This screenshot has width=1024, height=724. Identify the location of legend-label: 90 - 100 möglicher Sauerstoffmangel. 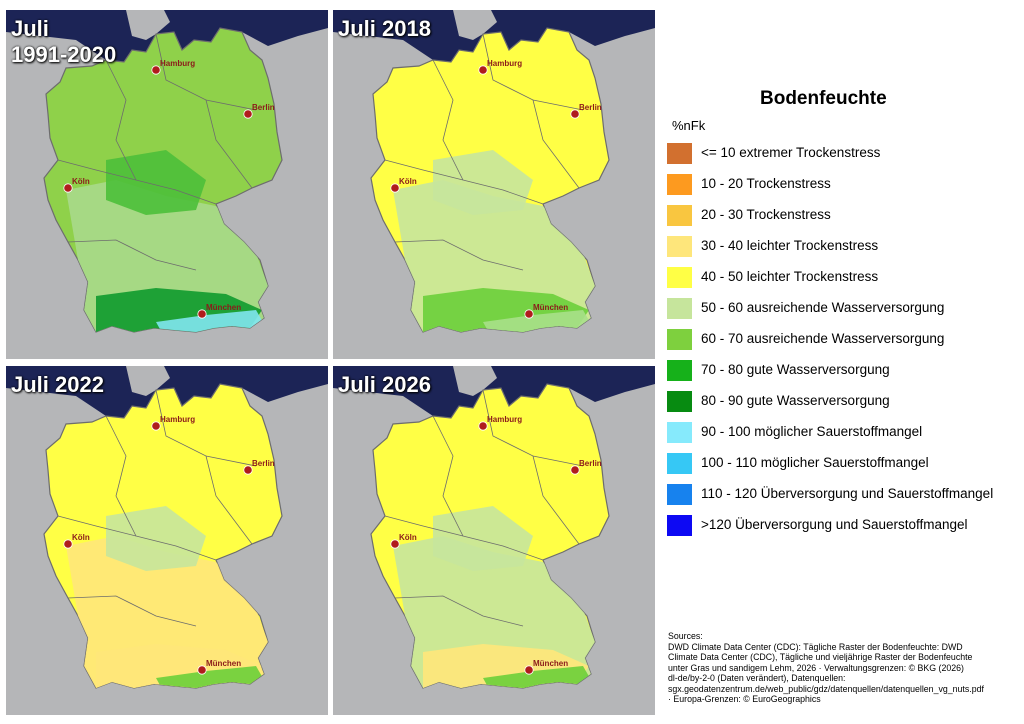
(812, 431).